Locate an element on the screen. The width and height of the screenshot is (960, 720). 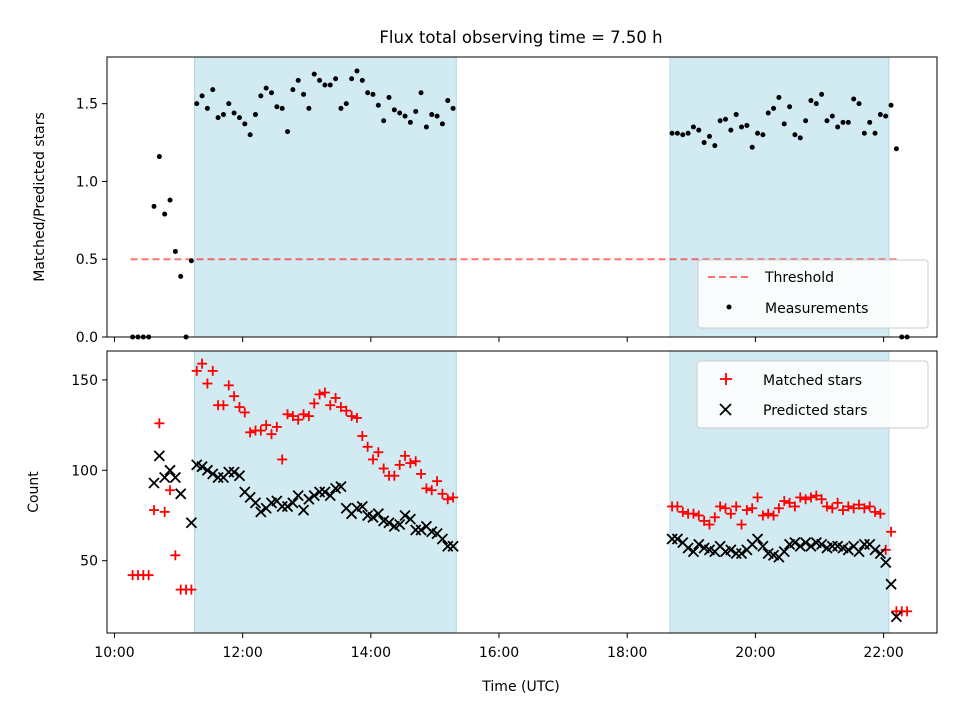
x-tick-label: 18:00 is located at coordinates (627, 653).